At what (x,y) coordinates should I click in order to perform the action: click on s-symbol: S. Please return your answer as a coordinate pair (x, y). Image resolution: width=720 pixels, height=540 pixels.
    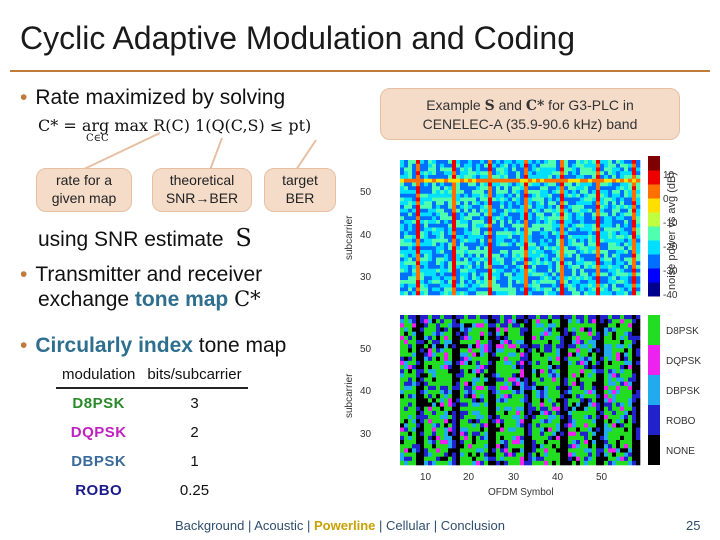
    Looking at the image, I should click on (243, 238).